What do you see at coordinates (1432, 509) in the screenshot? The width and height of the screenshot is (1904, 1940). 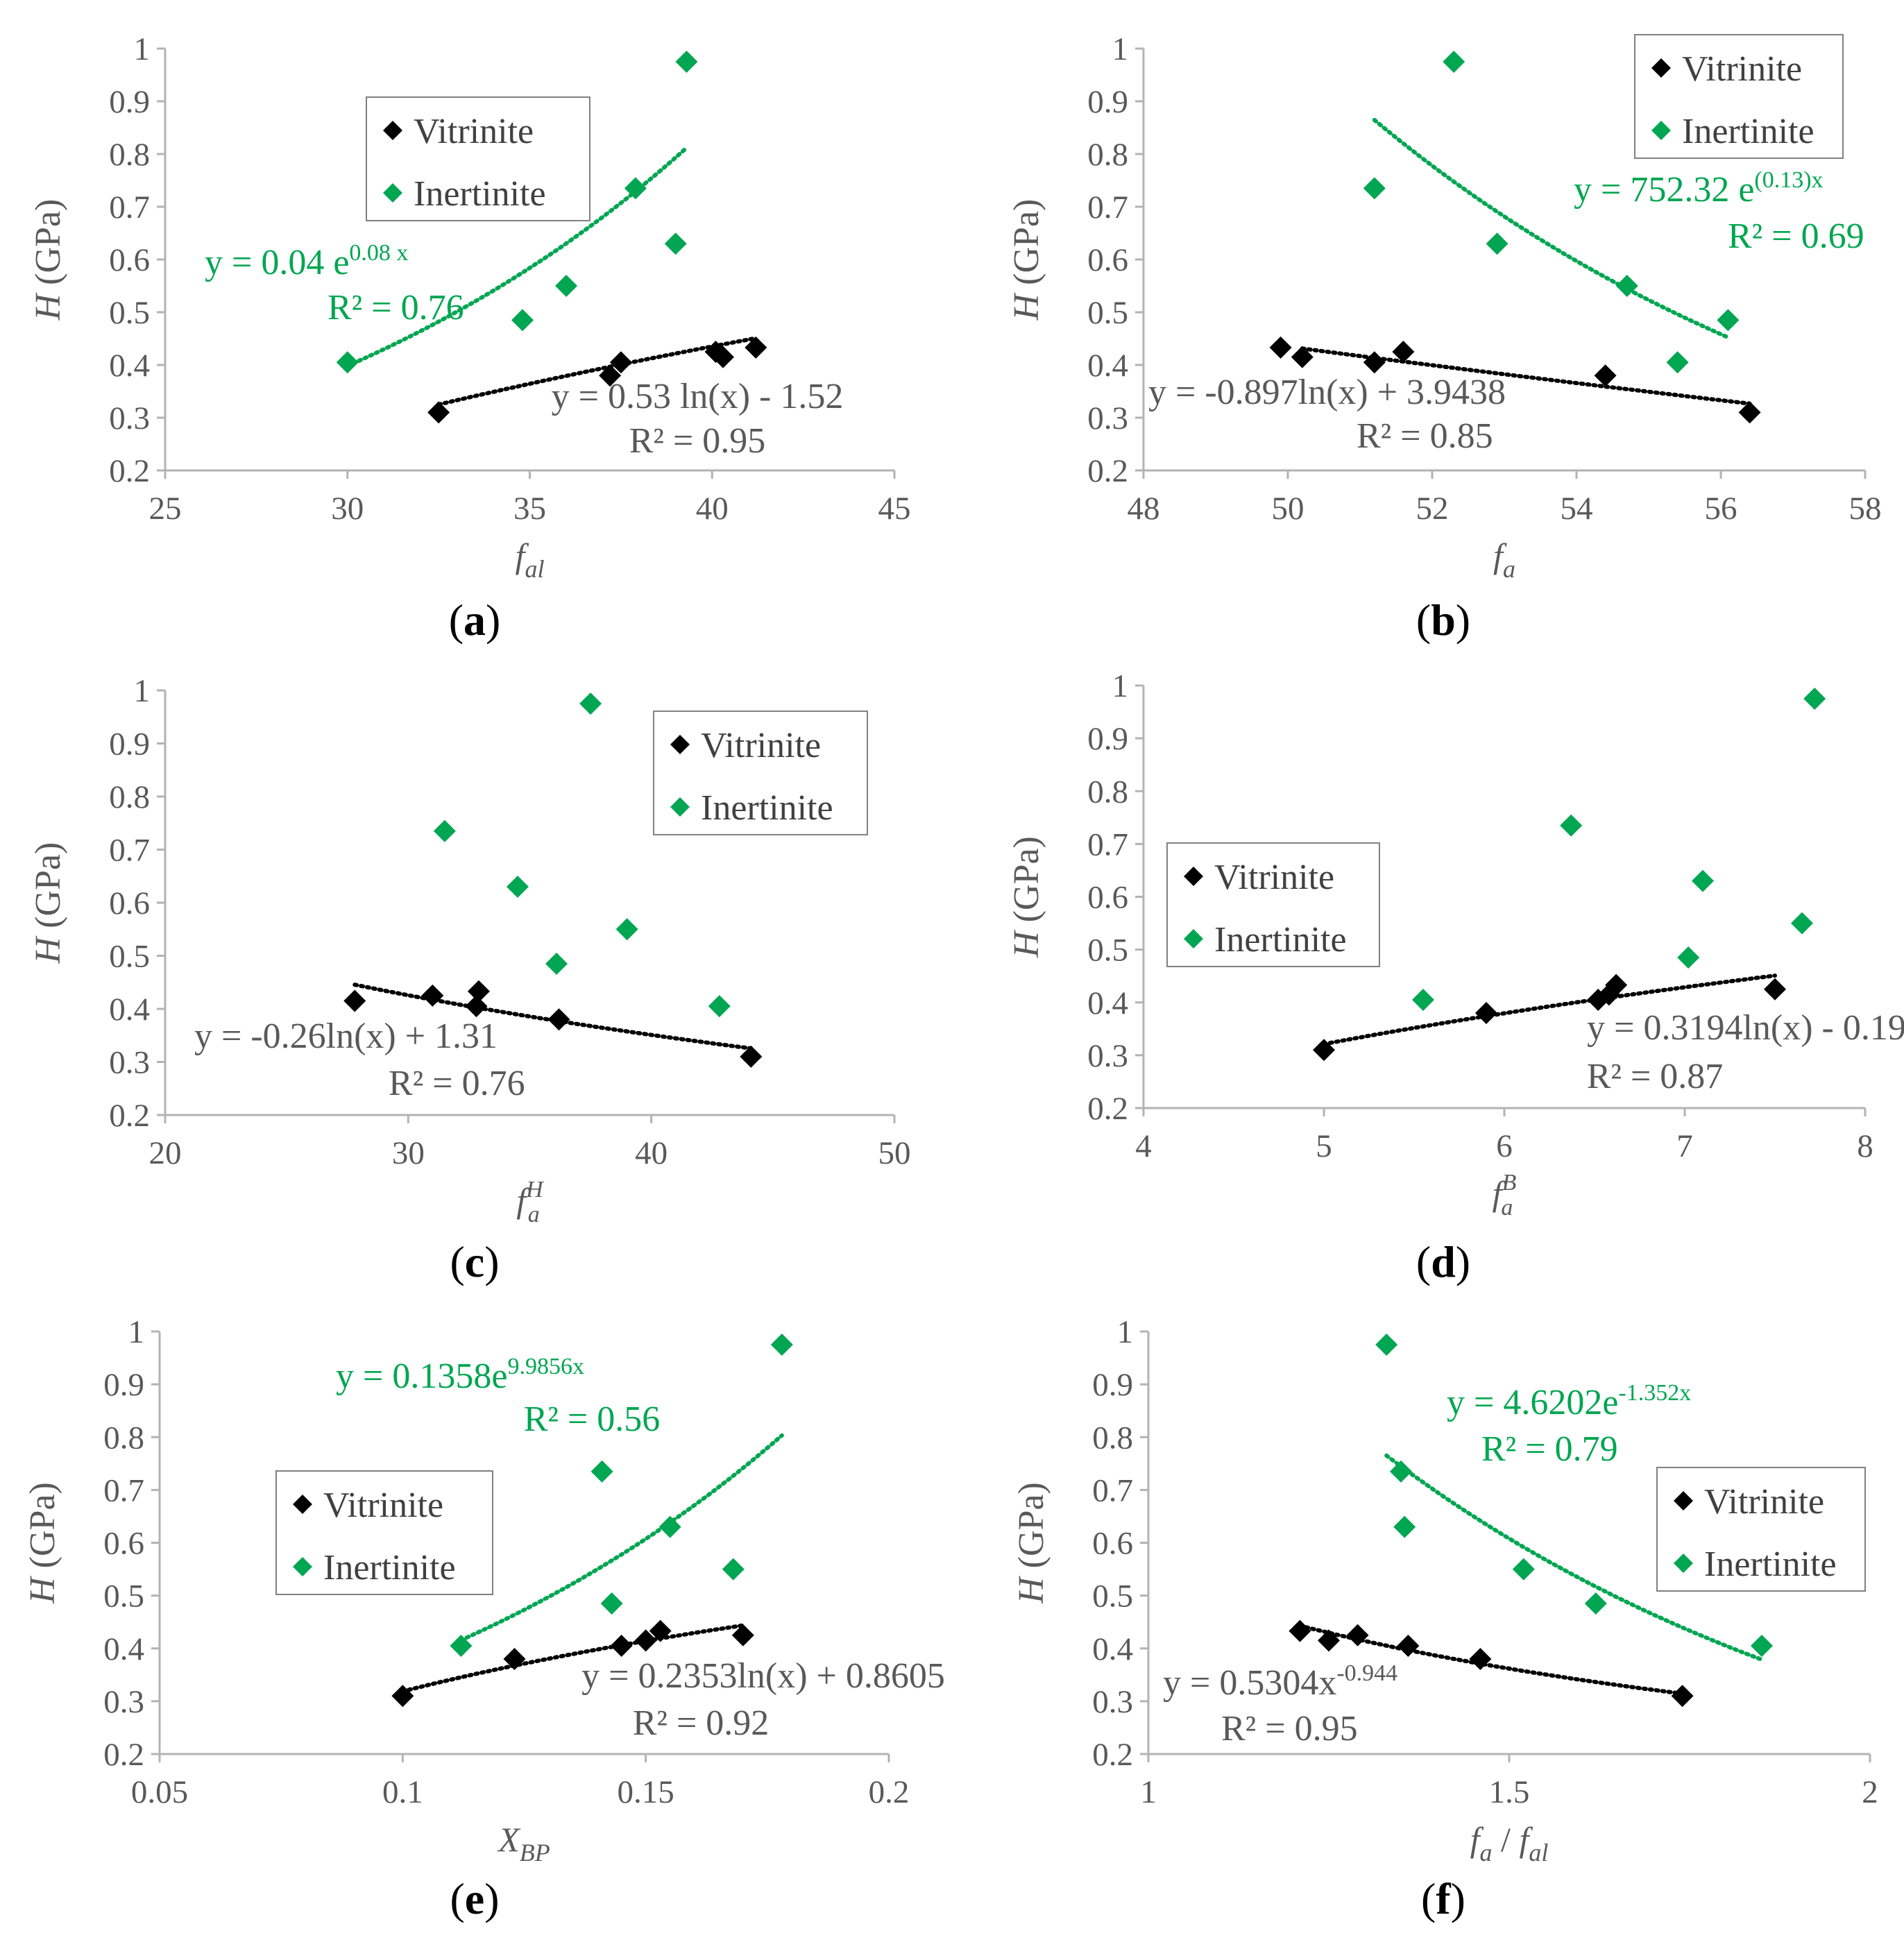 I see `x-tick-label: 52` at bounding box center [1432, 509].